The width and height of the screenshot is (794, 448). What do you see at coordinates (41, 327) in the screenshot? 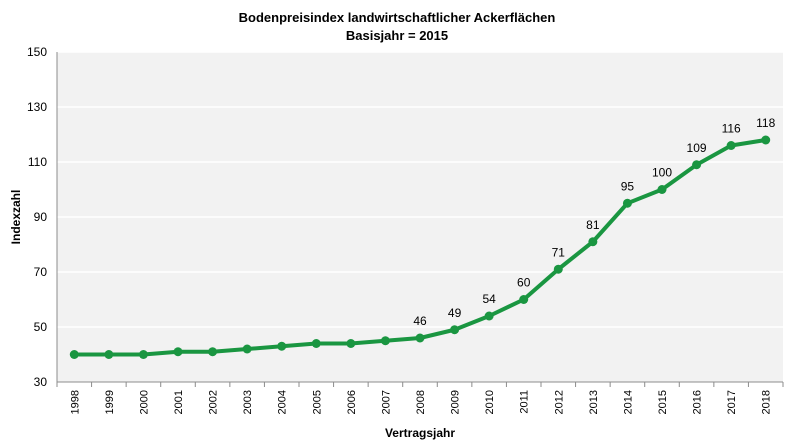
I see `y-tick-label: 50` at bounding box center [41, 327].